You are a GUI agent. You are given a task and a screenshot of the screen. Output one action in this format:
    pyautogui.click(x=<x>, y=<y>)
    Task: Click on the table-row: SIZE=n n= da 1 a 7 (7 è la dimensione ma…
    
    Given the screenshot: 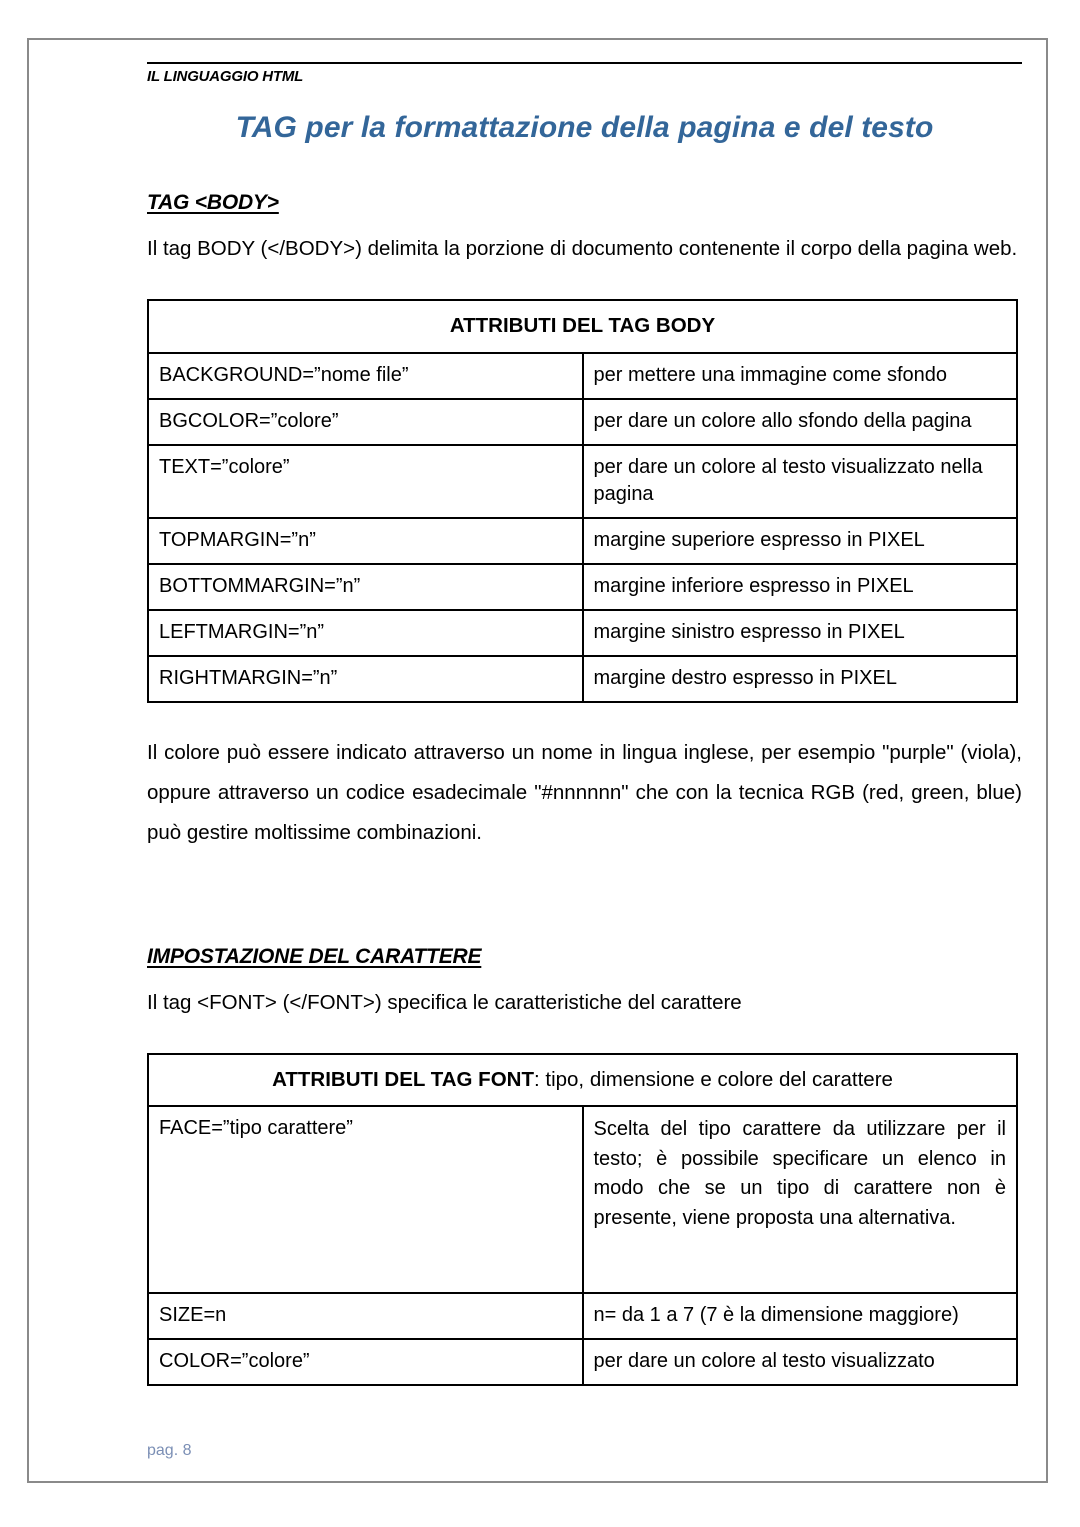 What is the action you would take?
    pyautogui.click(x=582, y=1316)
    